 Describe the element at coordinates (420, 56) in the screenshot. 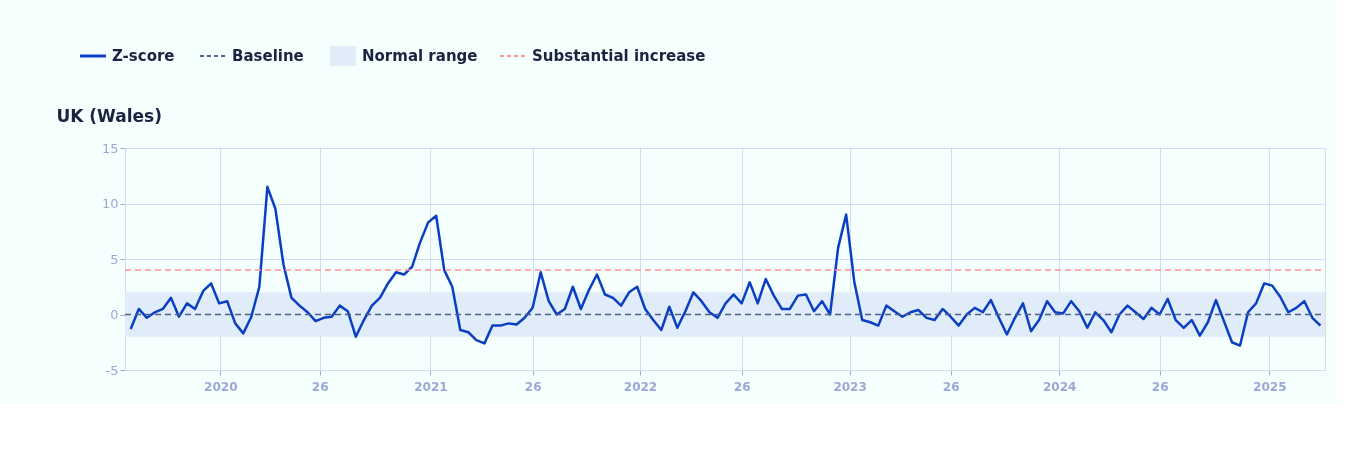

I see `legend-label: Normal range` at that location.